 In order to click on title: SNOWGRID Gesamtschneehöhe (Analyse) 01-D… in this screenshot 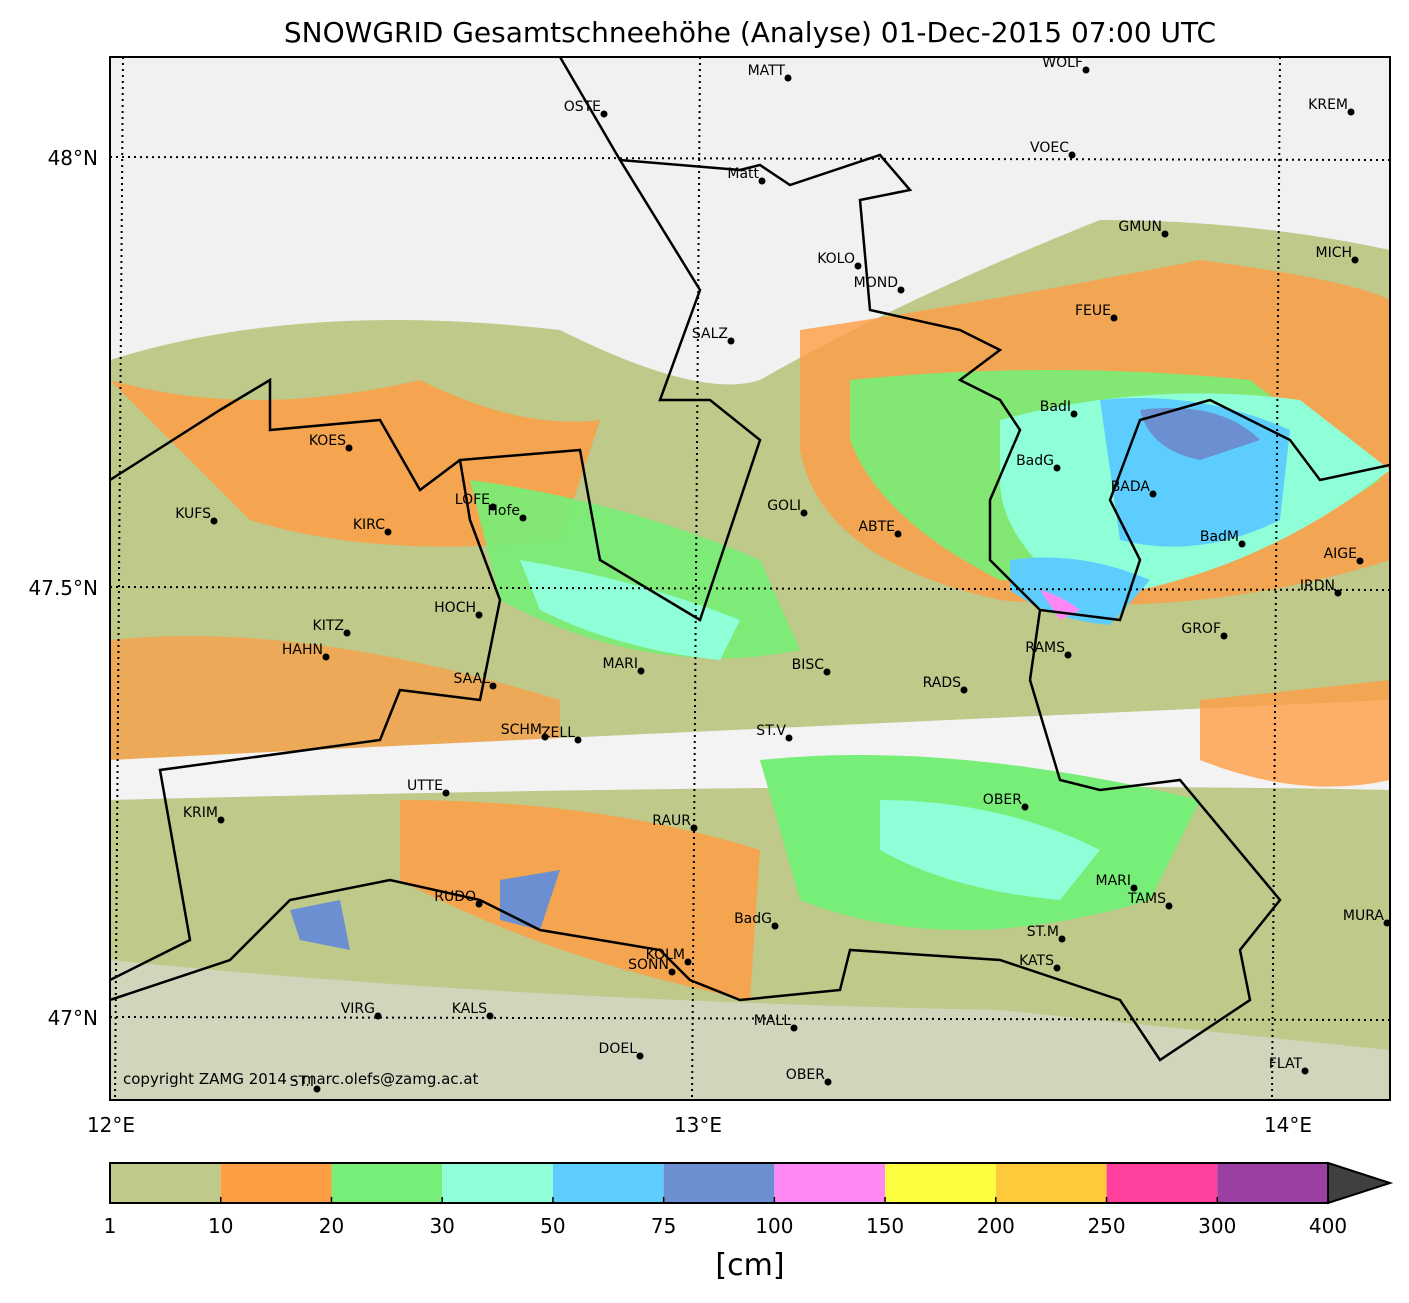, I will do `click(750, 32)`.